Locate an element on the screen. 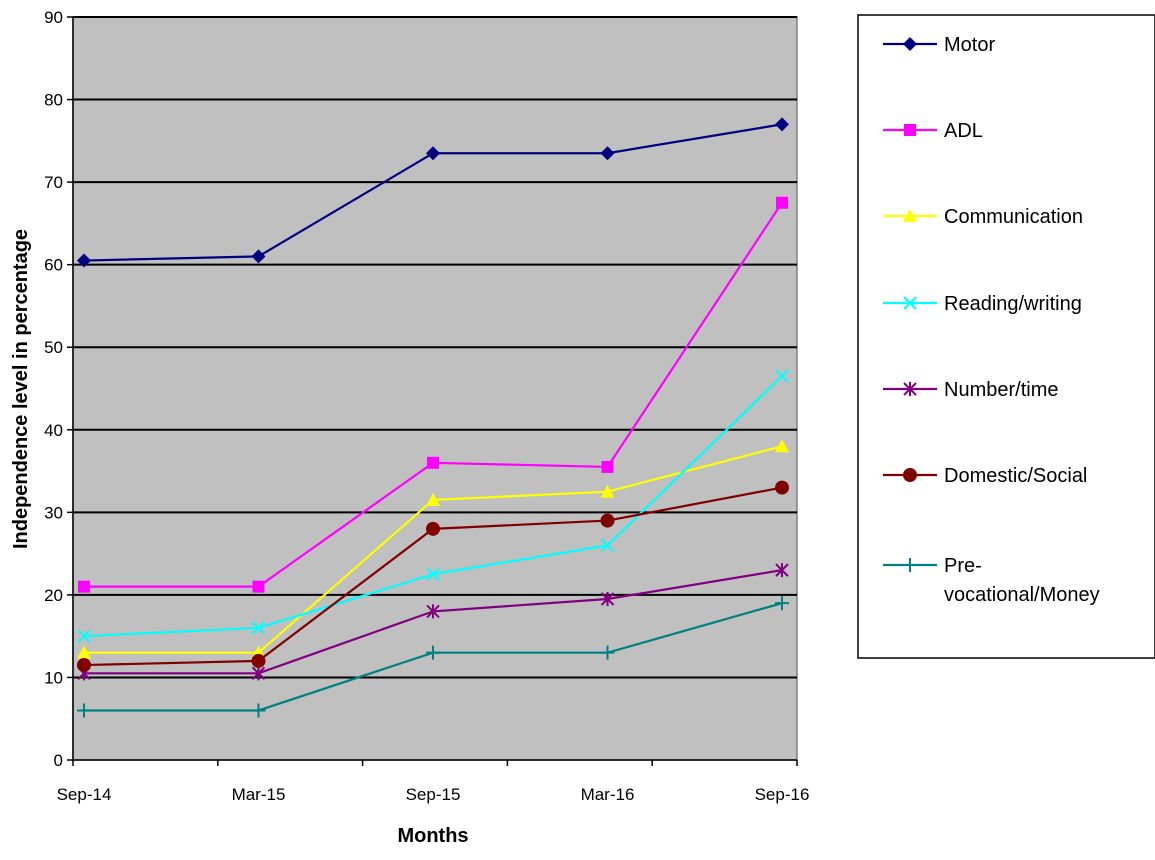 The width and height of the screenshot is (1155, 860). legend-item: Reading/writing is located at coordinates (982, 304).